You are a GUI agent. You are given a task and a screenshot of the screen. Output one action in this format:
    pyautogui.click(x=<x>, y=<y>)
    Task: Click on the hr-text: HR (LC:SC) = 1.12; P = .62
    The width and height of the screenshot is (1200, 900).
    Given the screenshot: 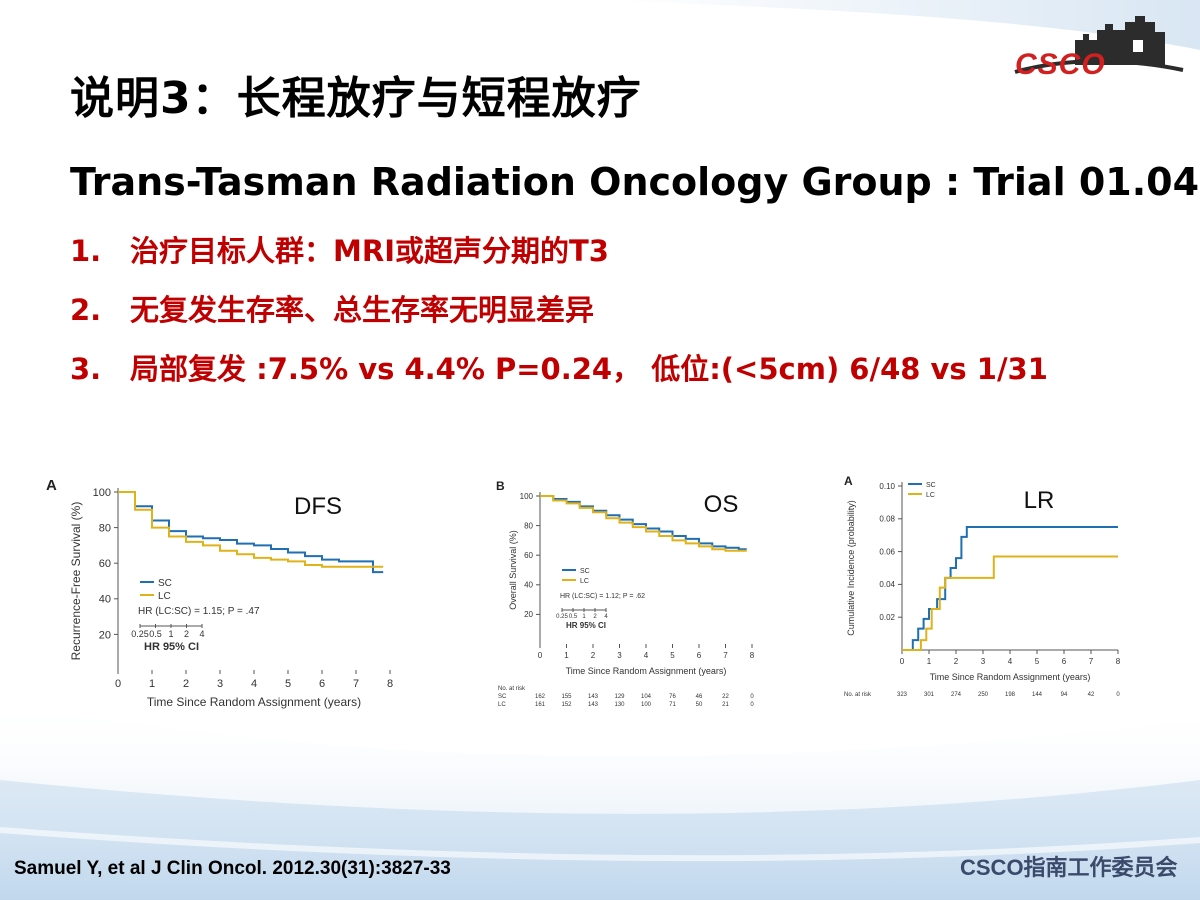 What is the action you would take?
    pyautogui.click(x=602, y=596)
    